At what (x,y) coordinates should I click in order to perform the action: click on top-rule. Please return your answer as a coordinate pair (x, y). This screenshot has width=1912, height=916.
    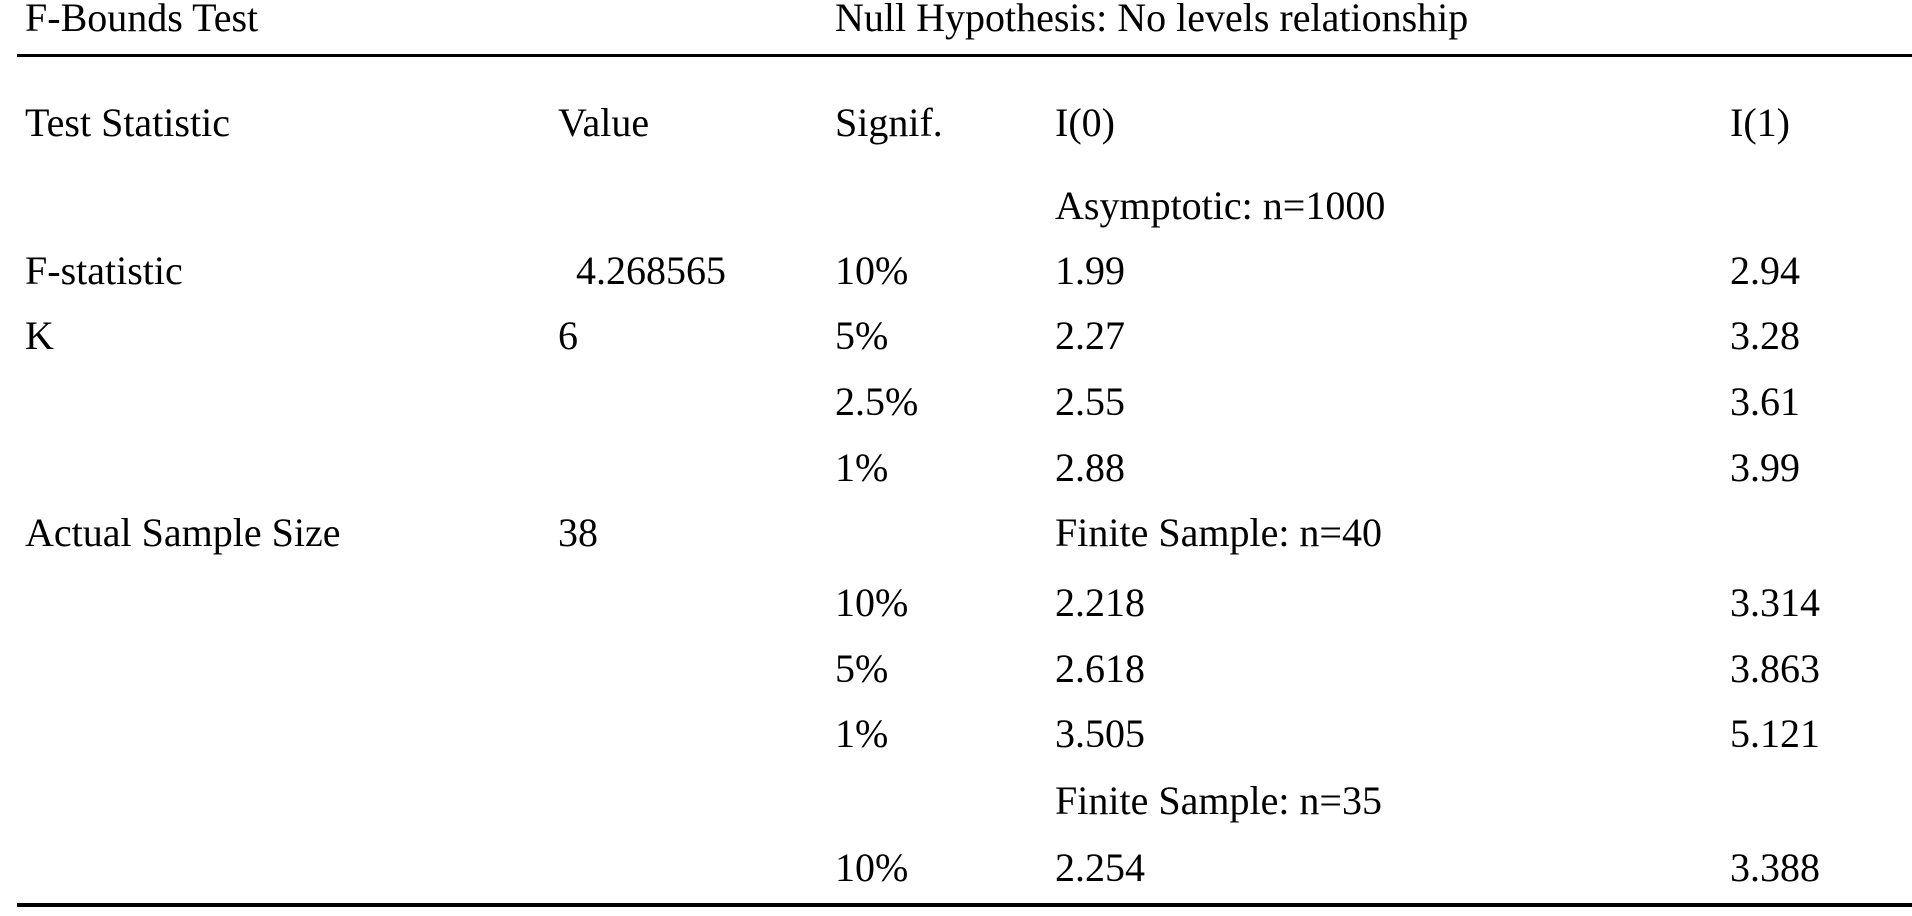
    Looking at the image, I should click on (964, 55).